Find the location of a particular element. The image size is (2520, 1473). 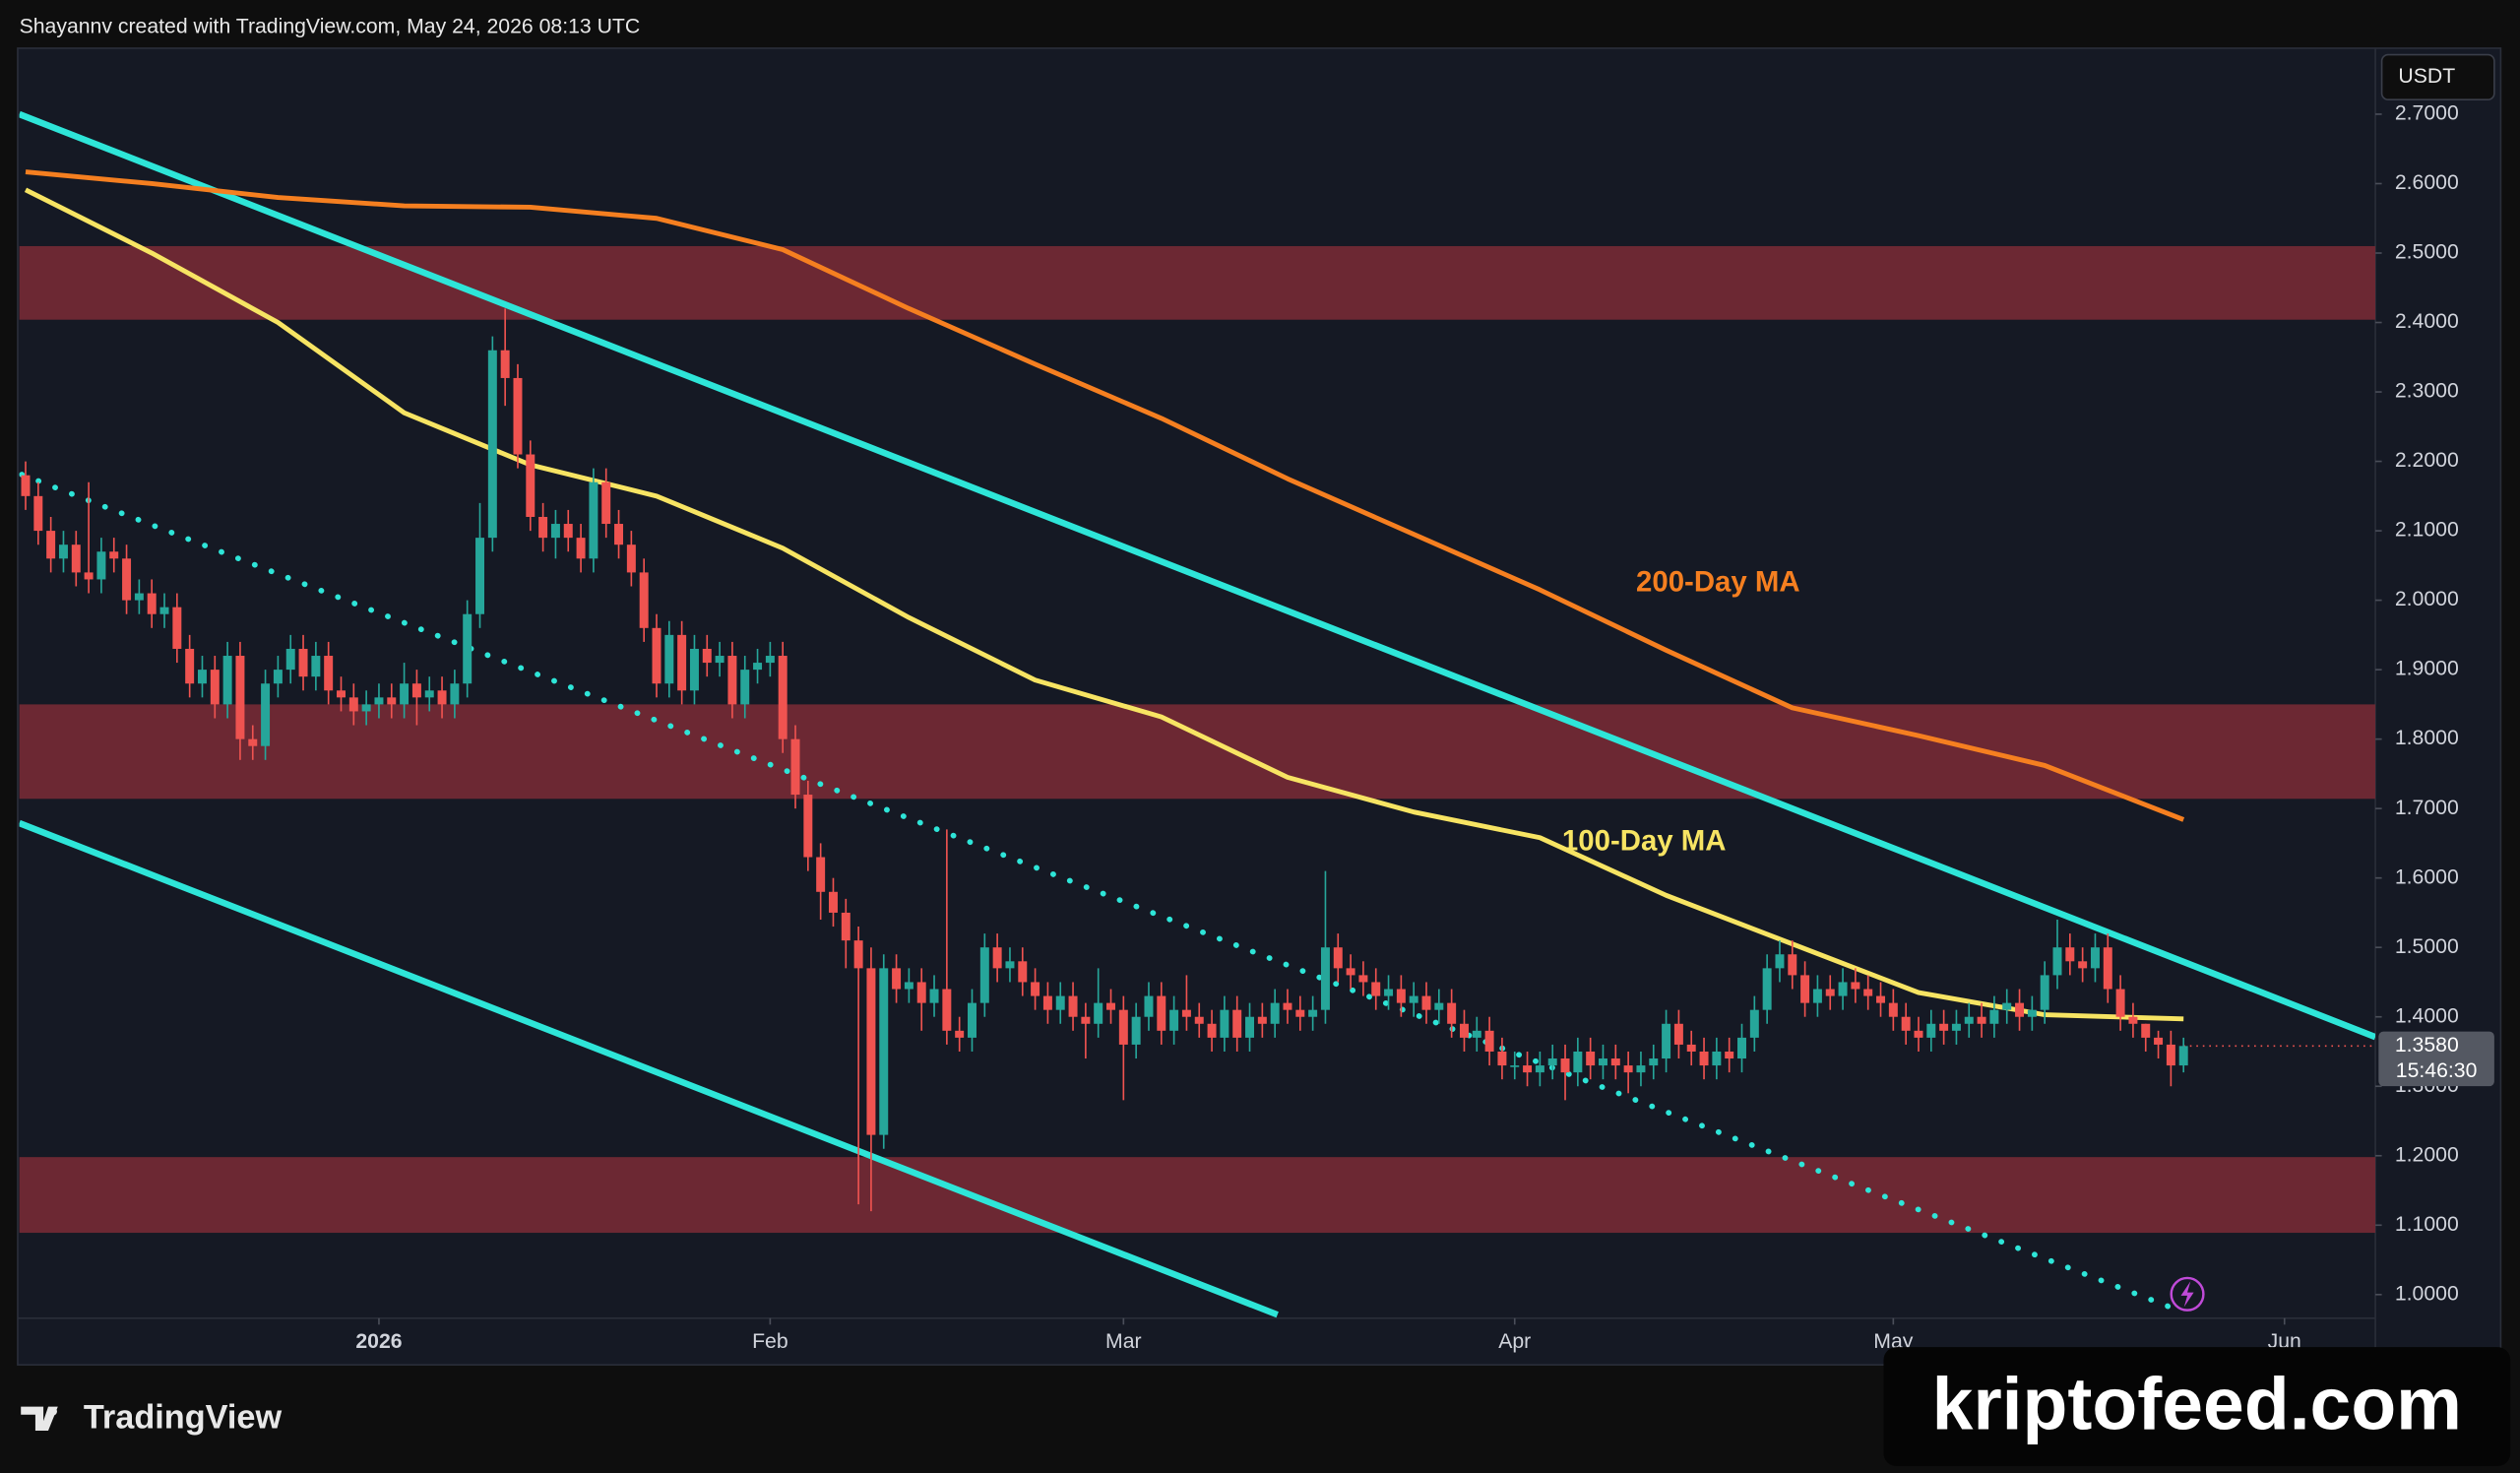

tv-logo-dot is located at coordinates (52, 1411).